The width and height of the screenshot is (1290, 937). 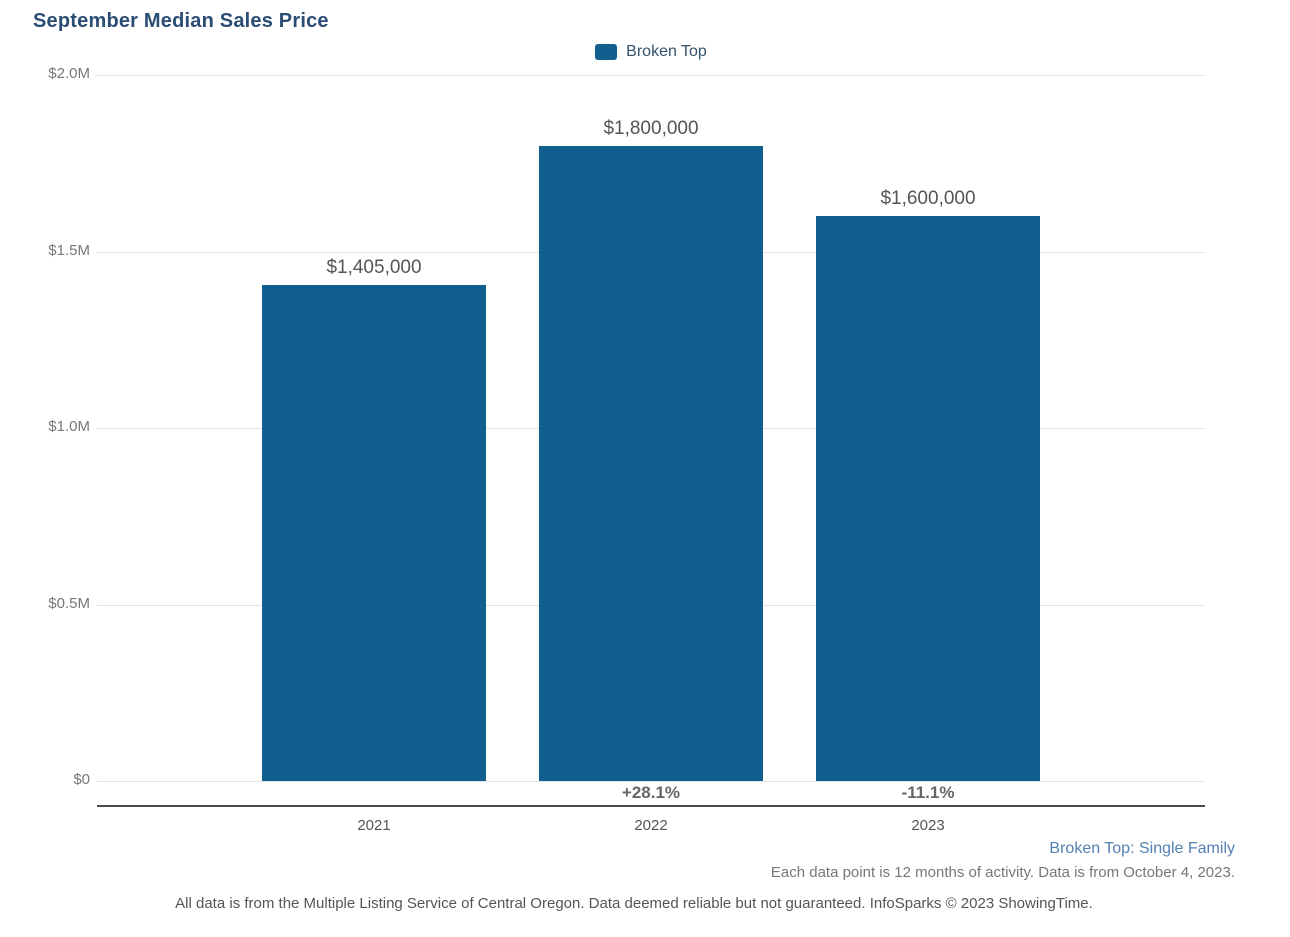 What do you see at coordinates (374, 533) in the screenshot?
I see `bar-2021` at bounding box center [374, 533].